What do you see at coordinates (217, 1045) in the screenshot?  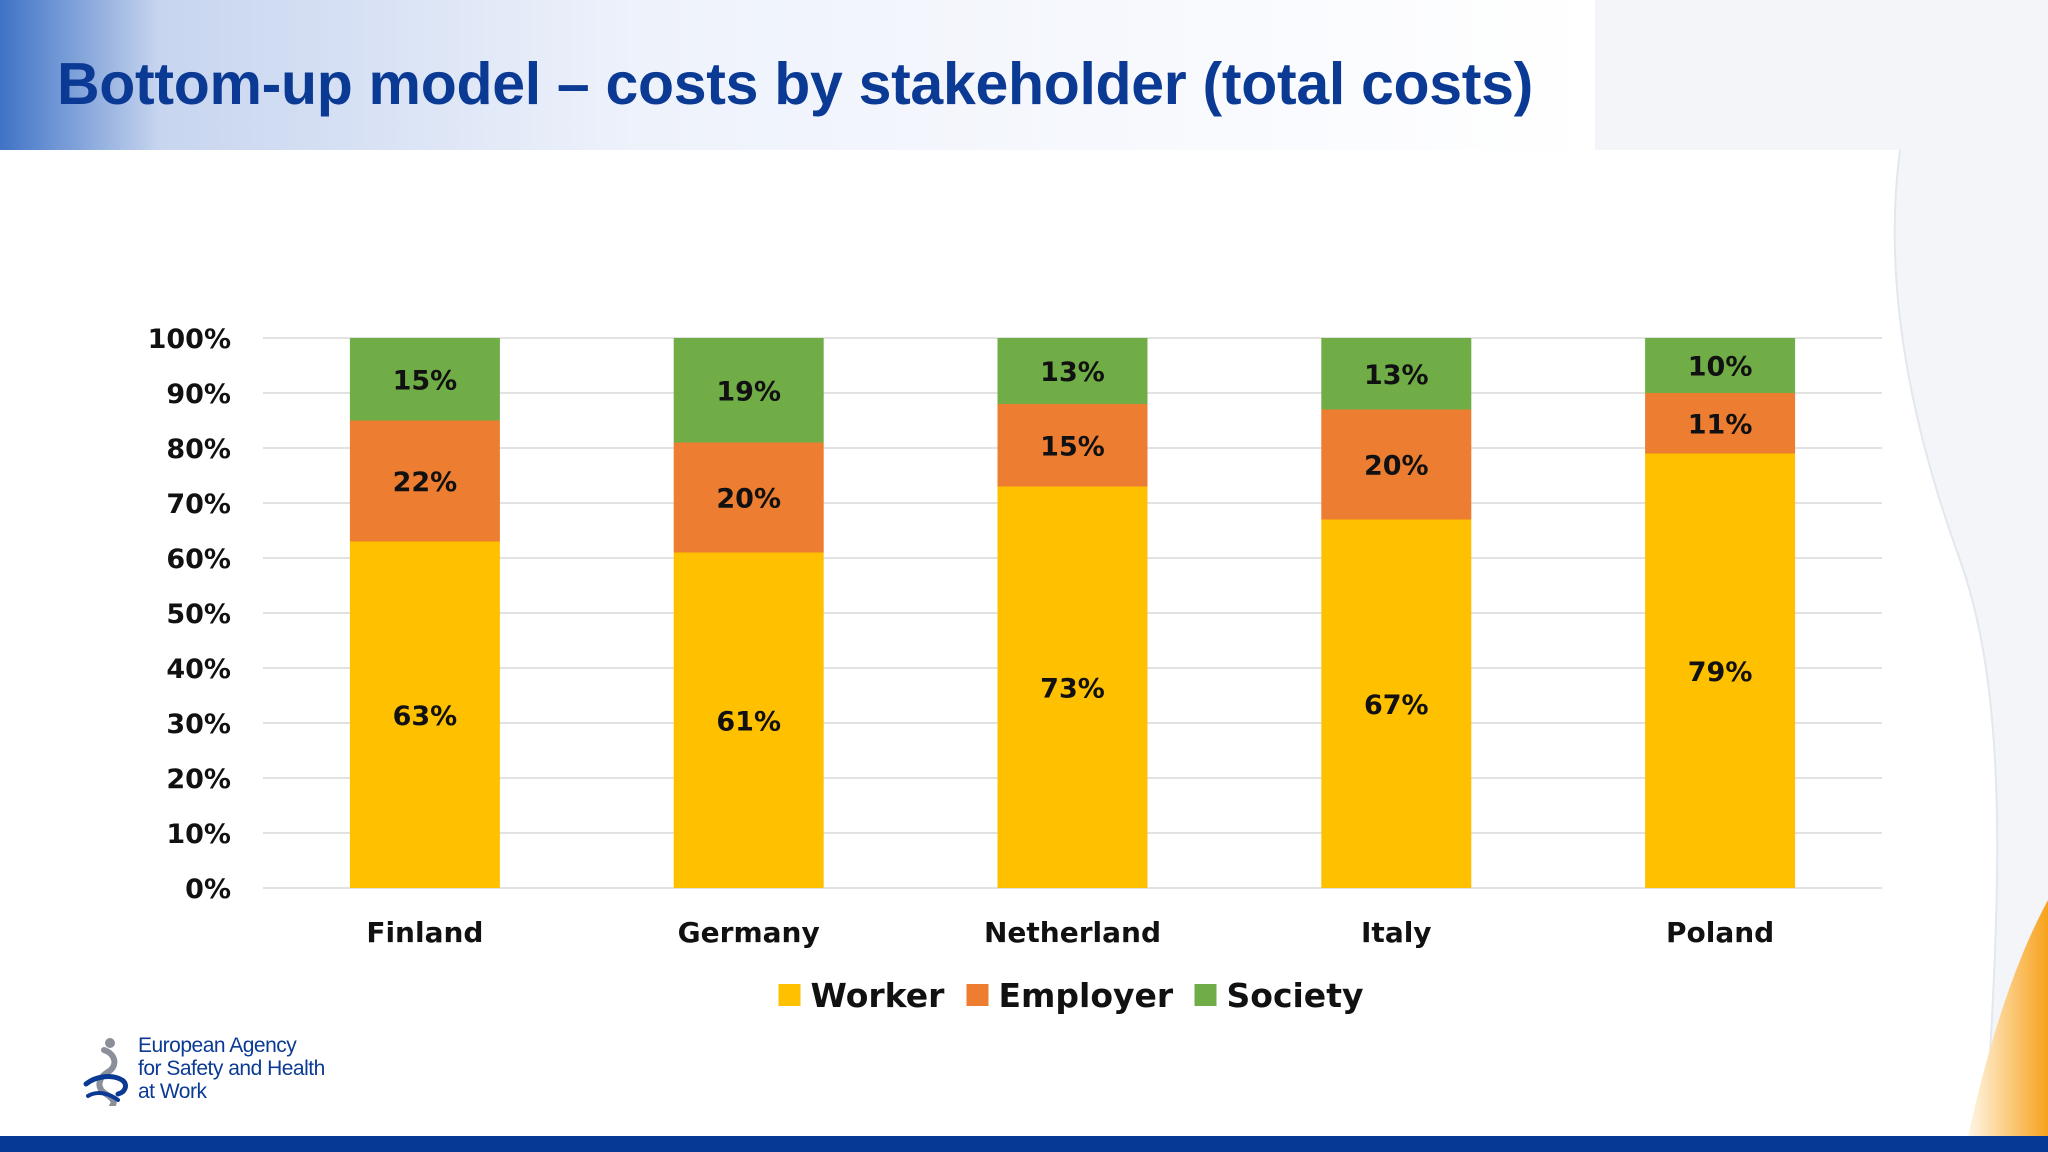 I see `logo-line-1: European Agency` at bounding box center [217, 1045].